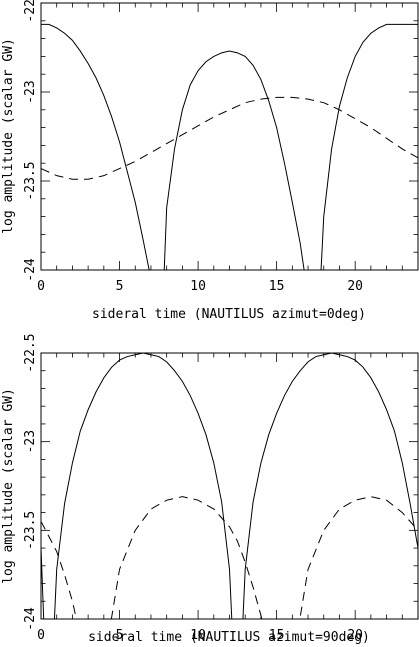  Describe the element at coordinates (229, 314) in the screenshot. I see `x-axis-label: sideral time (NAUTILUS azimut=0deg)` at that location.